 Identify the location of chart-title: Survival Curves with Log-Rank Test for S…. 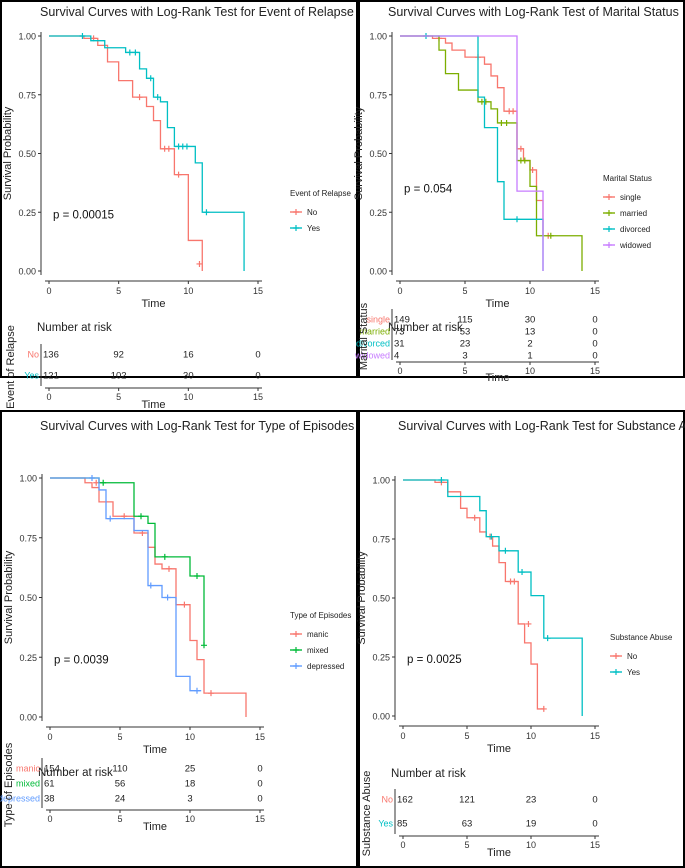
(541, 426).